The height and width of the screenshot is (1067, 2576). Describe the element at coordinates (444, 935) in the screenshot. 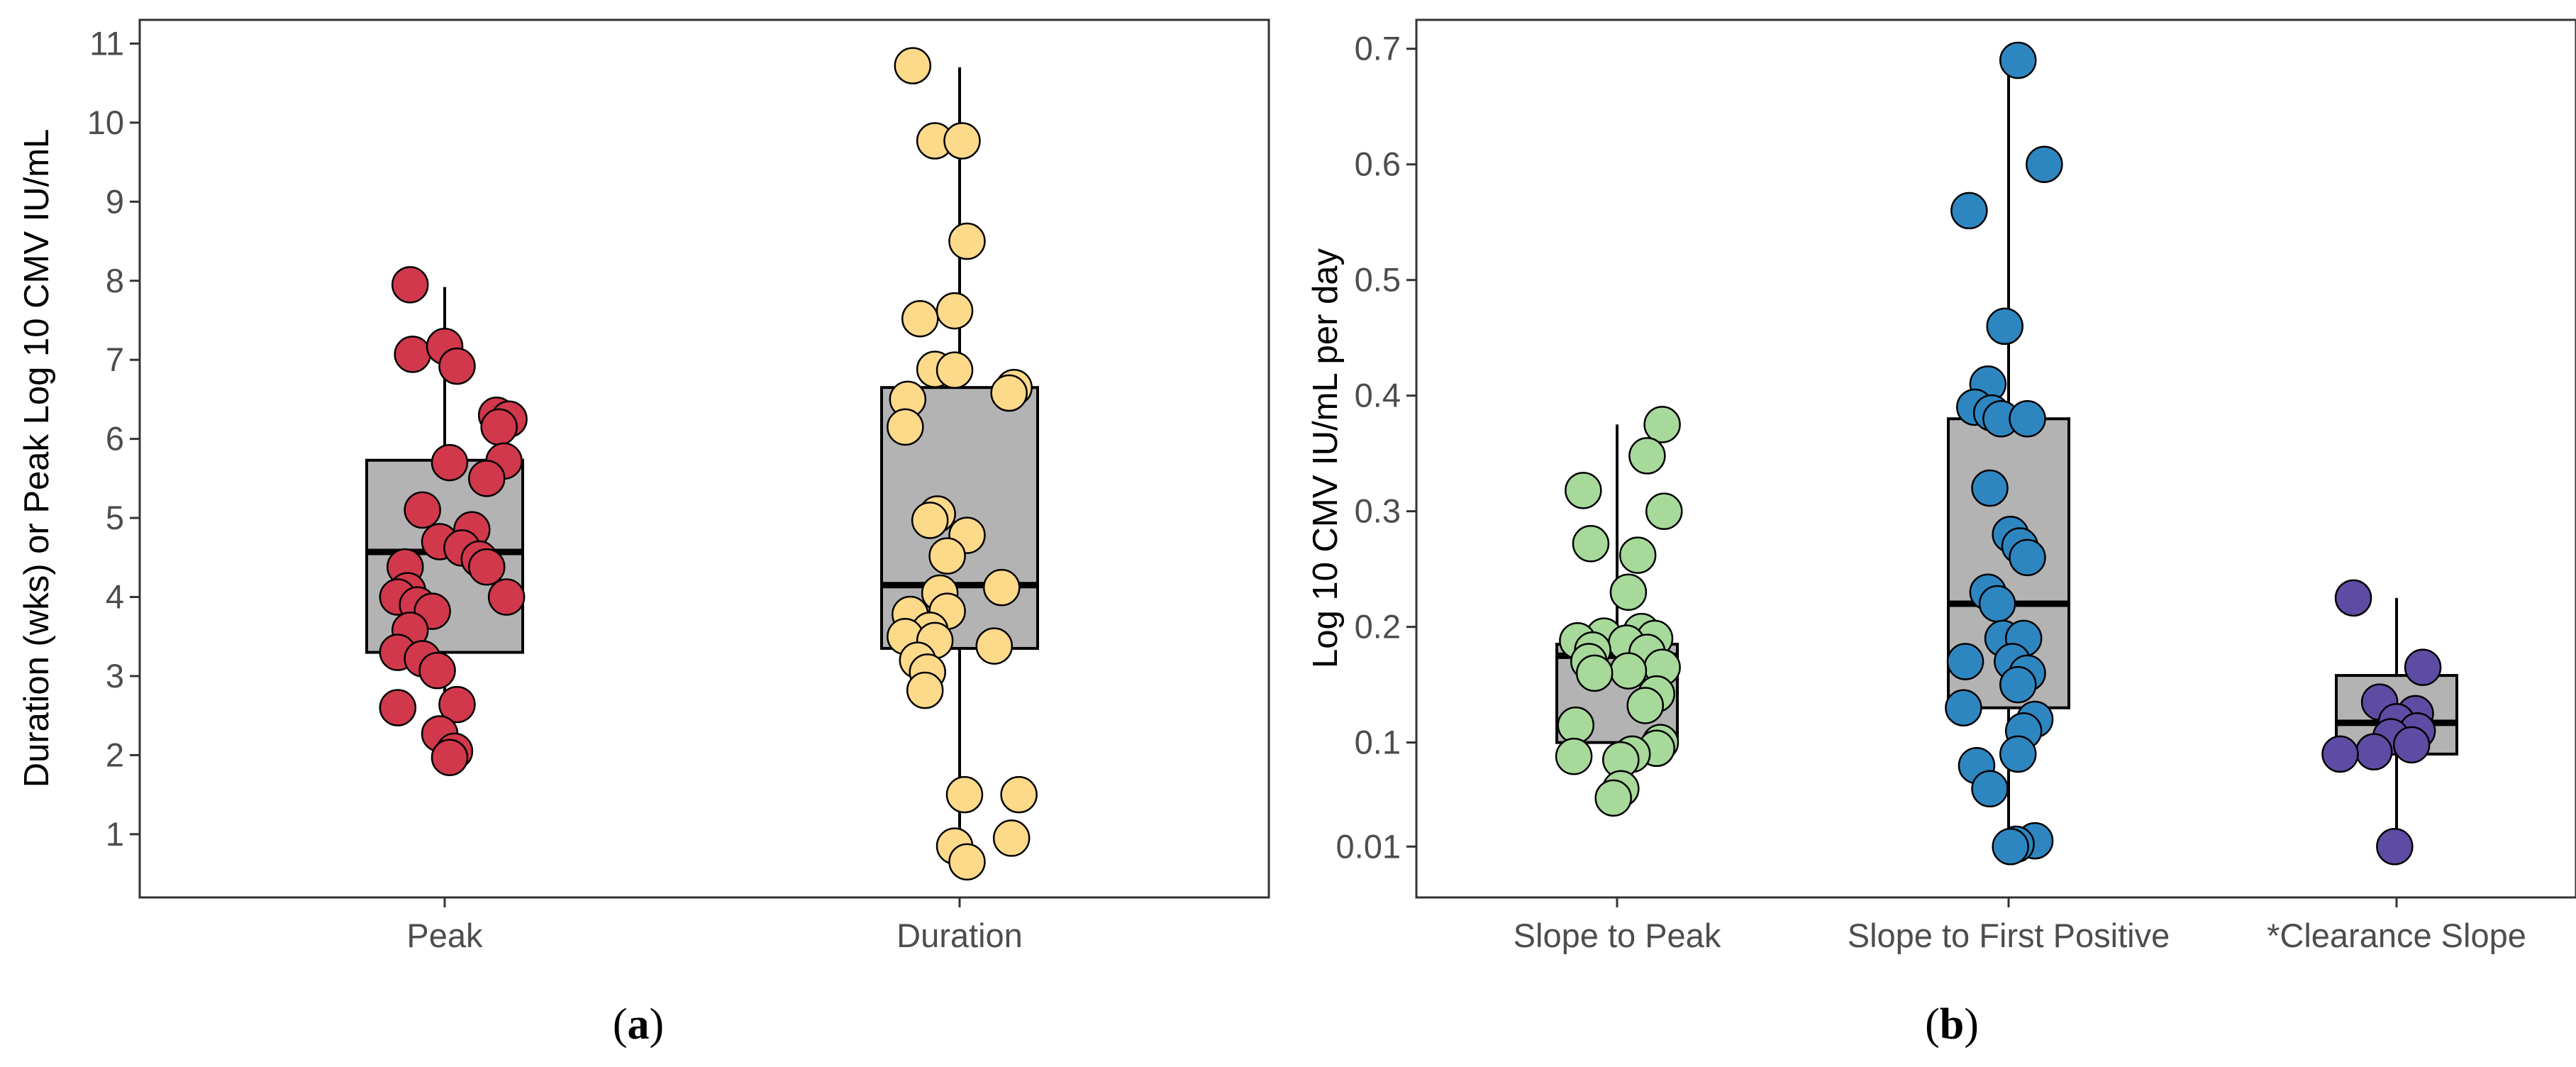

I see `panel-a-x-tick-label-peak: Peak` at that location.